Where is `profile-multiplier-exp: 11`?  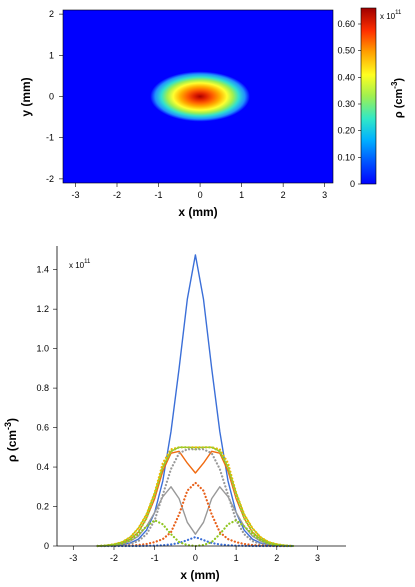 profile-multiplier-exp: 11 is located at coordinates (87, 262).